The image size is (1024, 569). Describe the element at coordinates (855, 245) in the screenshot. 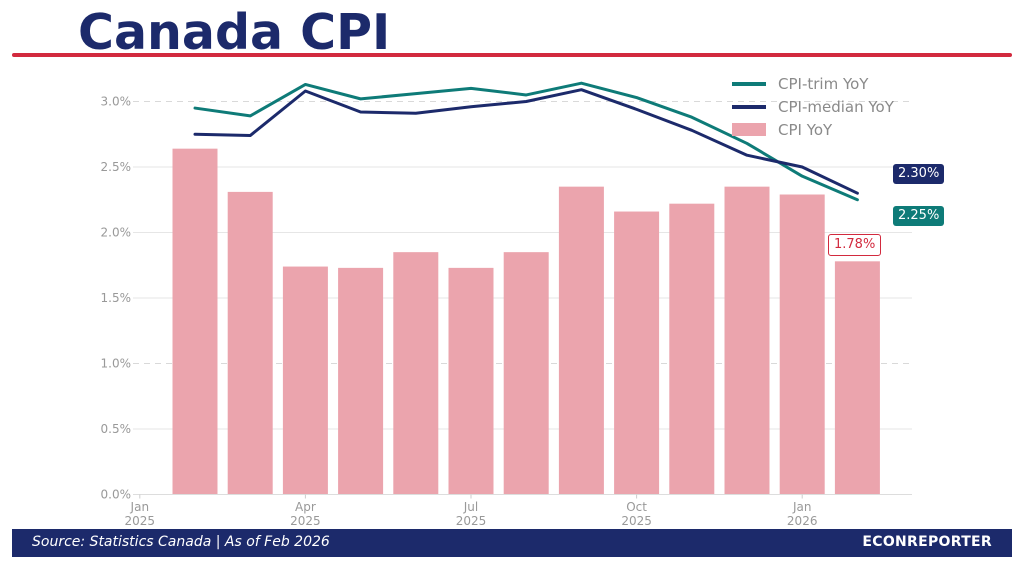

I see `last-value-badge-cpi: 1.78%` at that location.